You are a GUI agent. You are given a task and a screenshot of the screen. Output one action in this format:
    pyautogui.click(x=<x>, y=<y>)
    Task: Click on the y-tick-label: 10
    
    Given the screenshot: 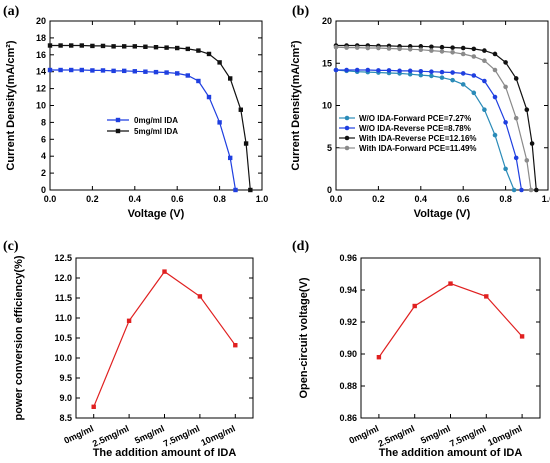 What is the action you would take?
    pyautogui.click(x=327, y=106)
    